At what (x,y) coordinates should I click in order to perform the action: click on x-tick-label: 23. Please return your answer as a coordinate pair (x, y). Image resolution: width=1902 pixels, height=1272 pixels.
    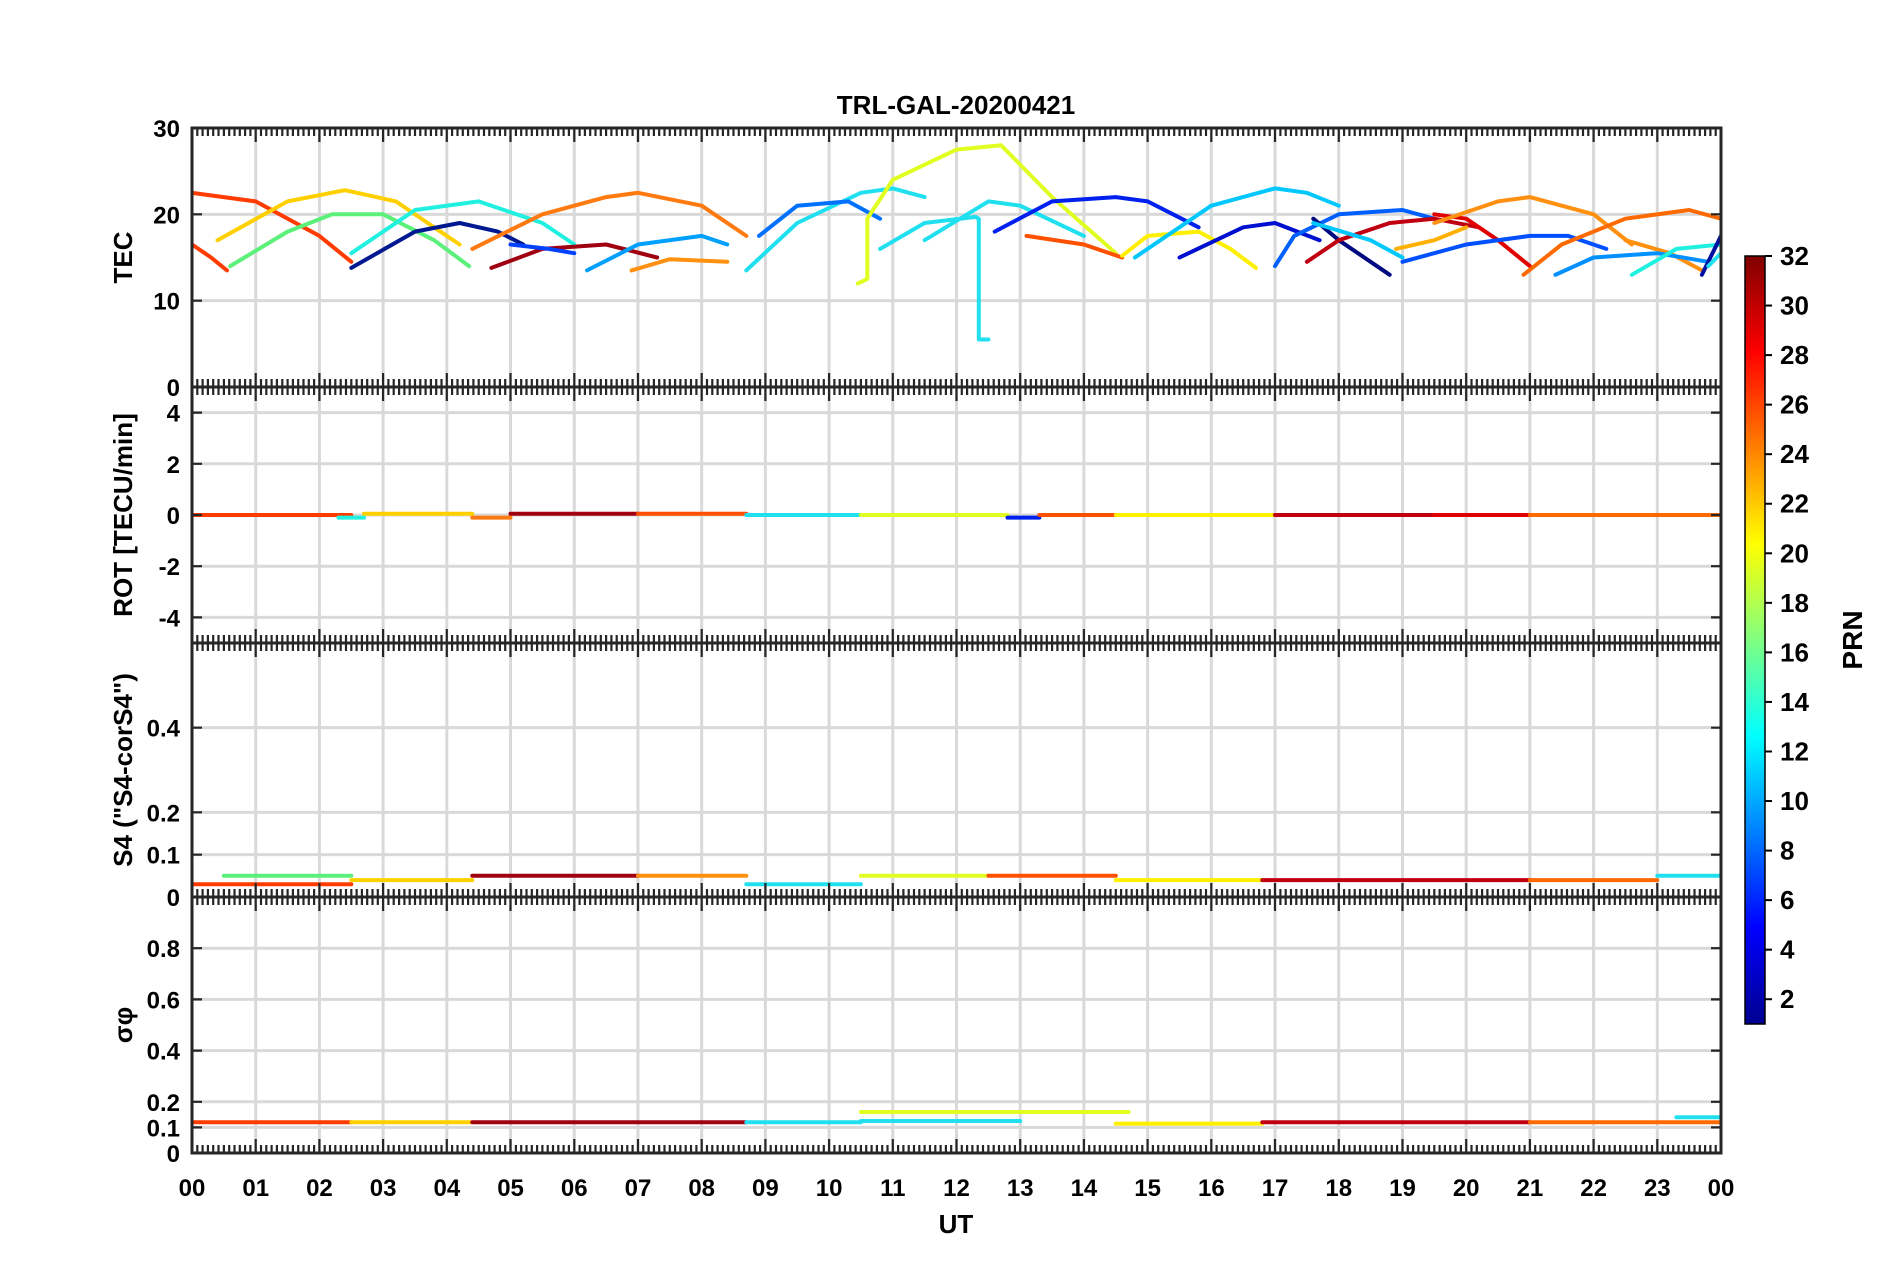
    Looking at the image, I should click on (1657, 1188).